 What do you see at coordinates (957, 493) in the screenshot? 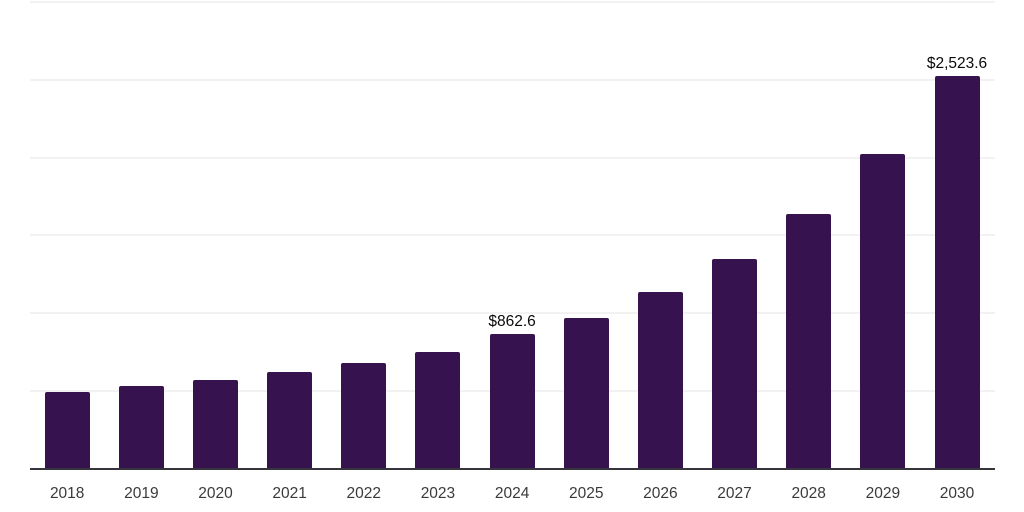
I see `x-tick-label-2030: 2030` at bounding box center [957, 493].